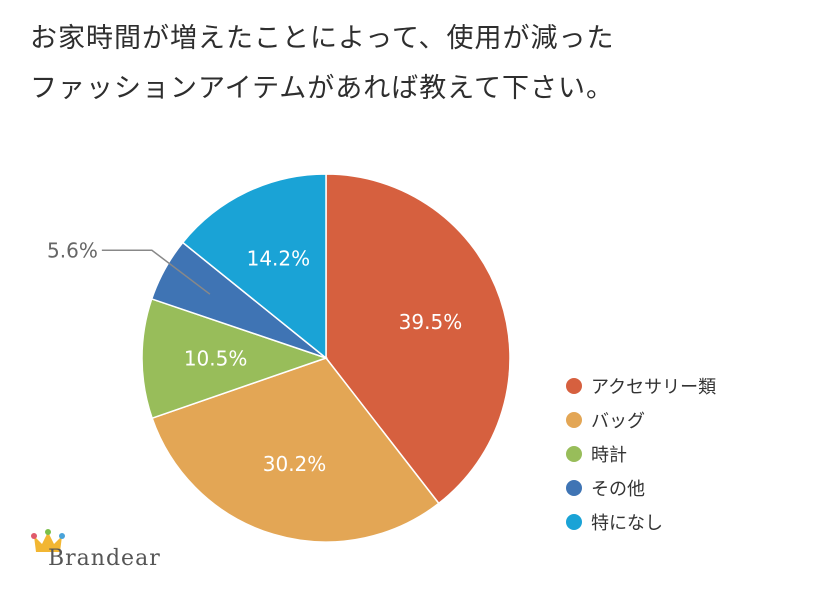 The height and width of the screenshot is (613, 840). What do you see at coordinates (609, 455) in the screenshot?
I see `legend-label: 時計` at bounding box center [609, 455].